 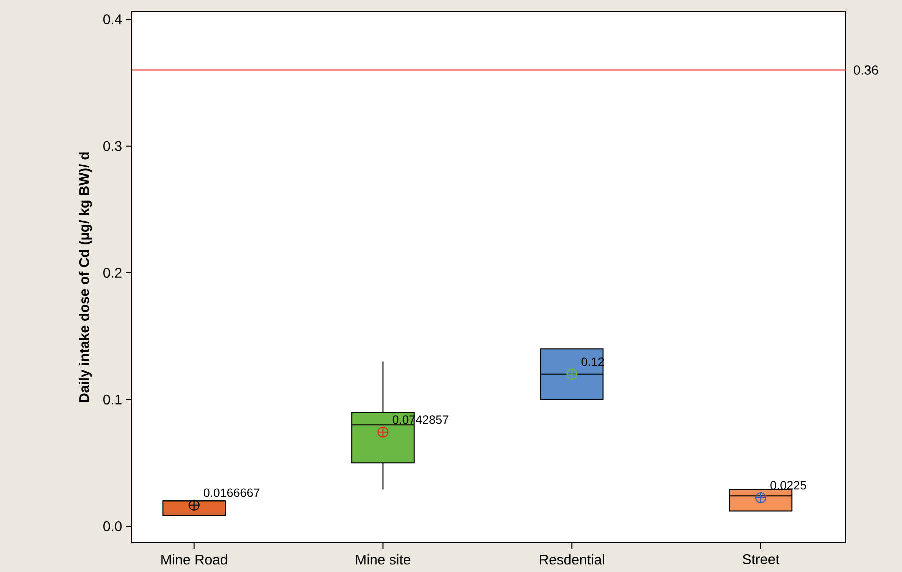 What do you see at coordinates (232, 493) in the screenshot?
I see `data-label: 0.0166667` at bounding box center [232, 493].